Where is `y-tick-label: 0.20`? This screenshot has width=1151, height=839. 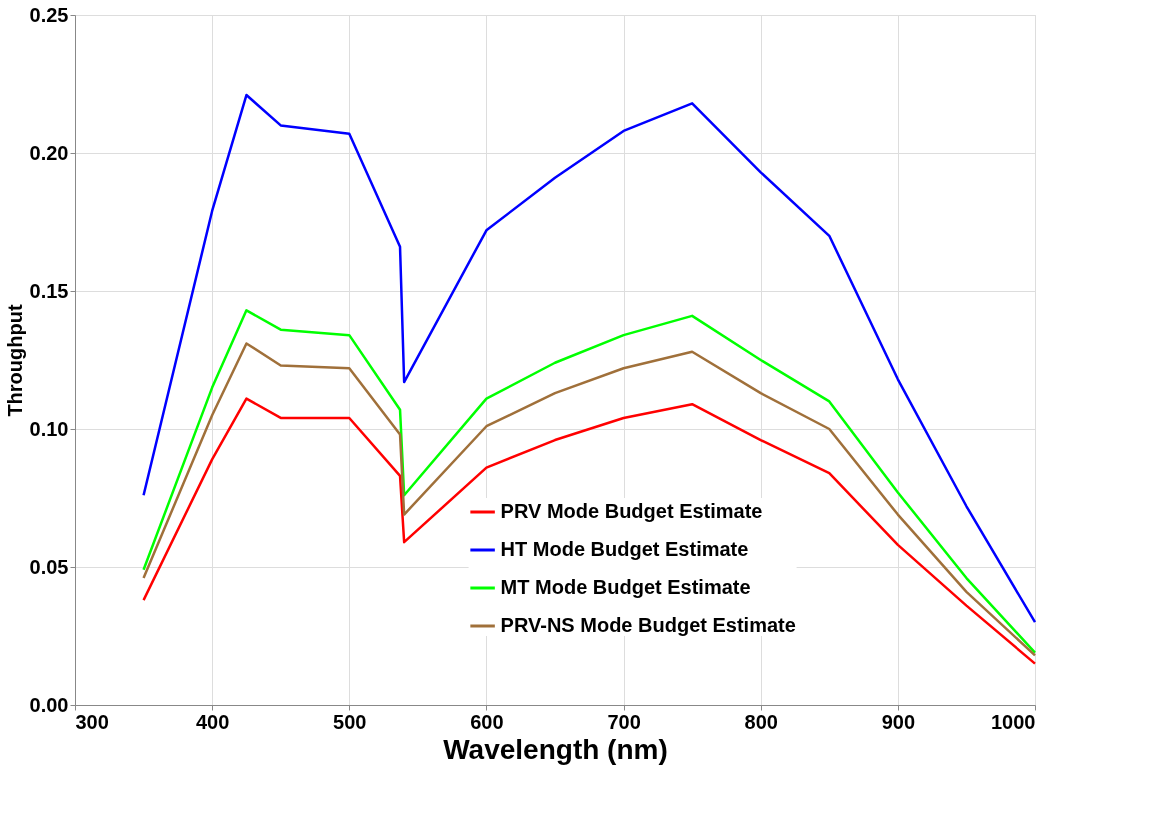 y-tick-label: 0.20 is located at coordinates (49, 152).